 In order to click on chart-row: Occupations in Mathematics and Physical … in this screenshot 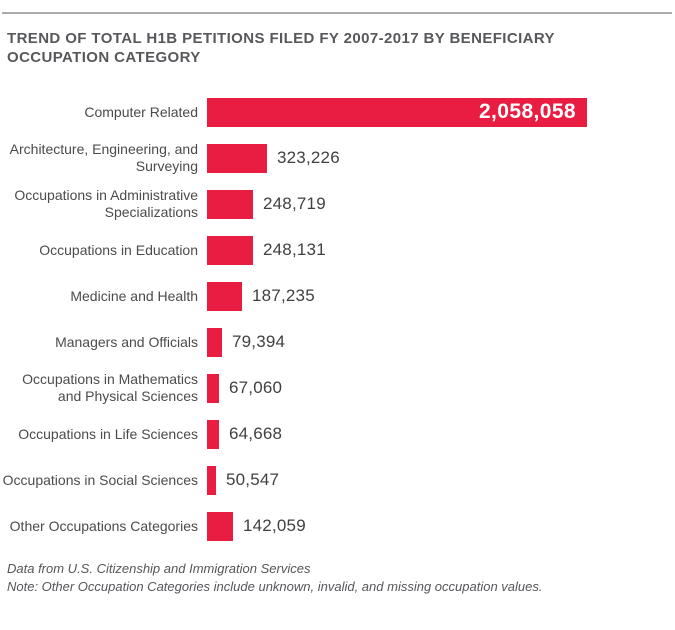, I will do `click(337, 388)`.